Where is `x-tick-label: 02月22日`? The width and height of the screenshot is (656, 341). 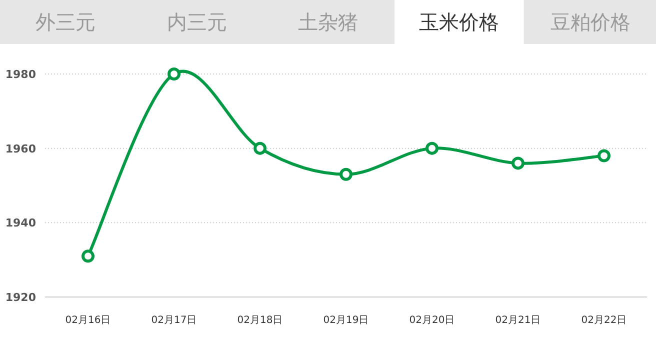 x-tick-label: 02月22日 is located at coordinates (604, 320).